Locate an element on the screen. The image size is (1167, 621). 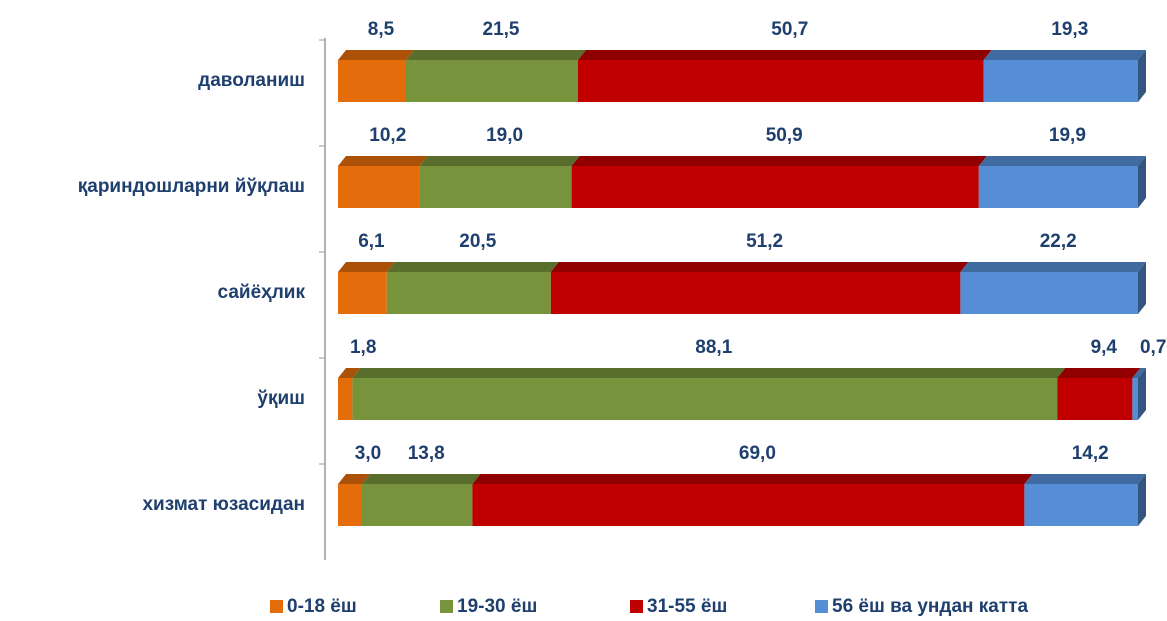
data-label: 13,8 is located at coordinates (426, 453).